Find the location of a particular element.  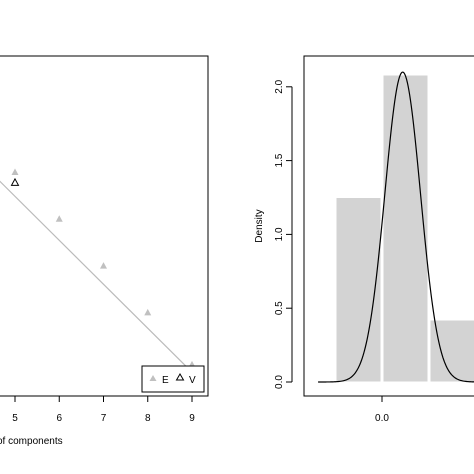

left-legend-box is located at coordinates (173, 379).